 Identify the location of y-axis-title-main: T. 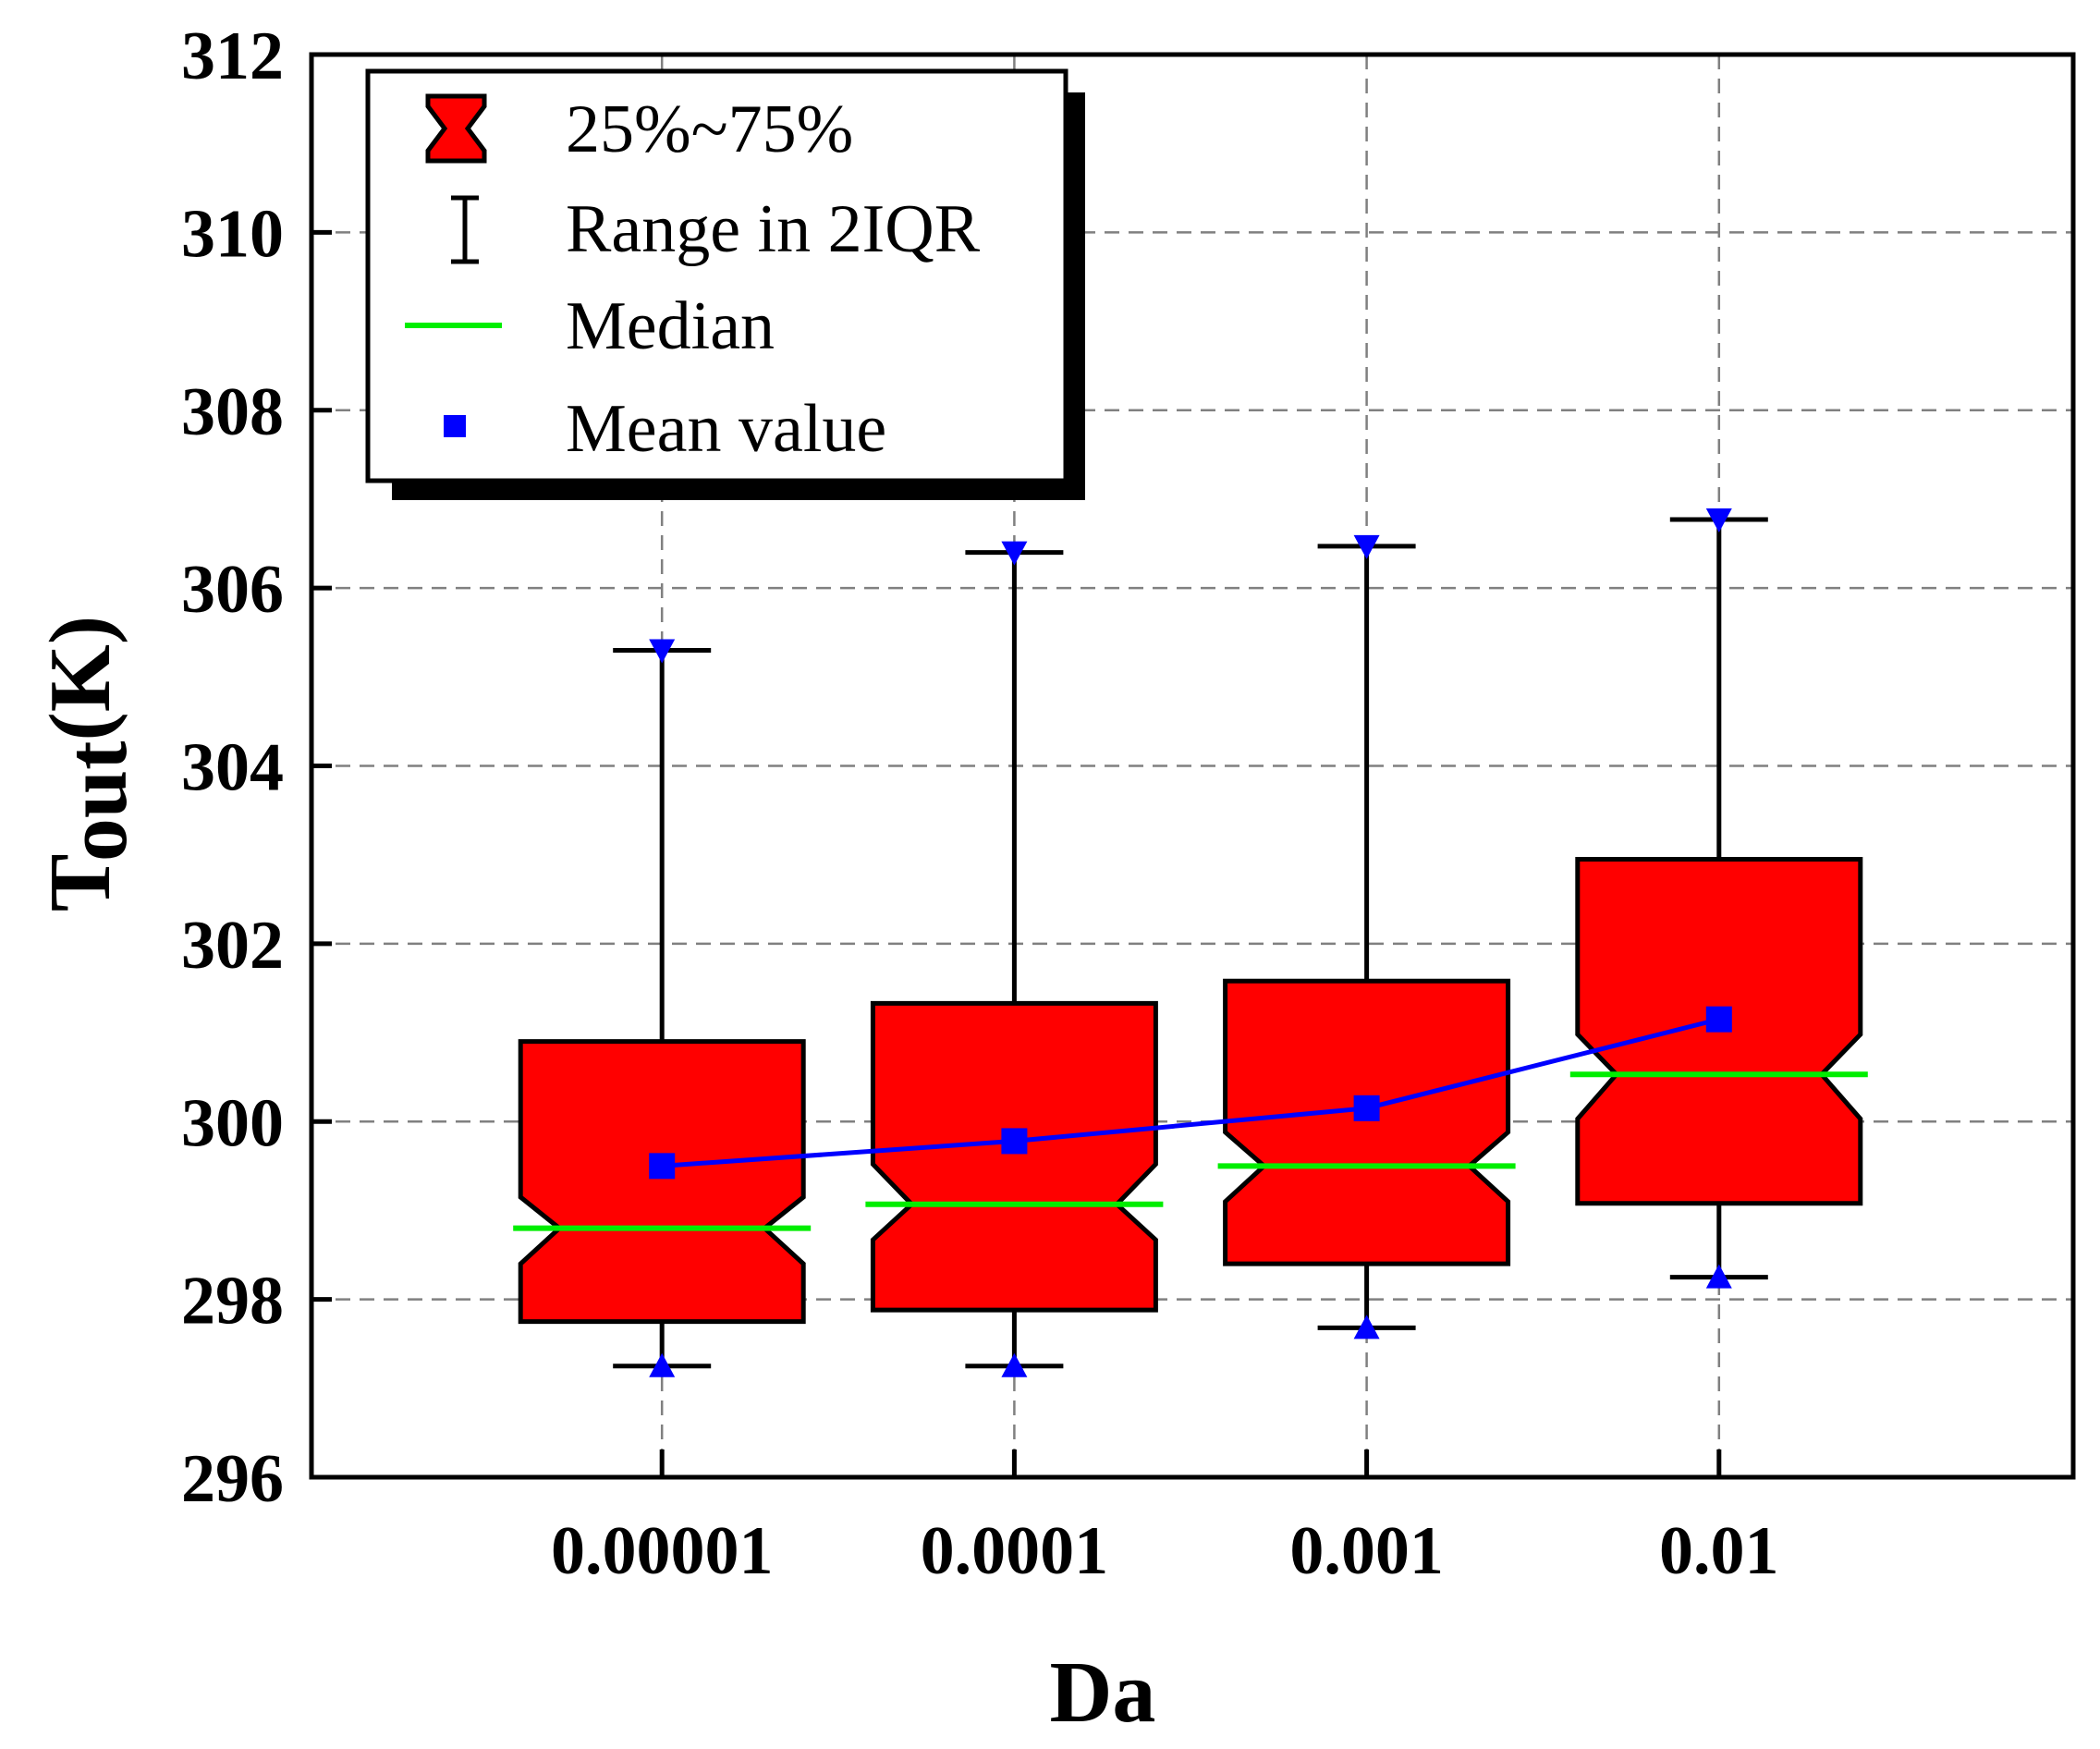
(80, 882).